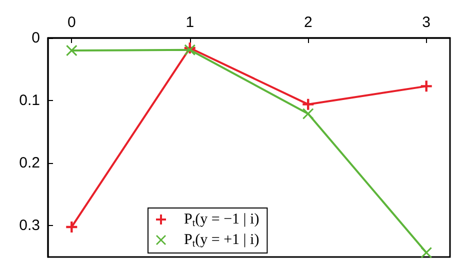  What do you see at coordinates (29, 101) in the screenshot?
I see `y-tick-label: 0.1` at bounding box center [29, 101].